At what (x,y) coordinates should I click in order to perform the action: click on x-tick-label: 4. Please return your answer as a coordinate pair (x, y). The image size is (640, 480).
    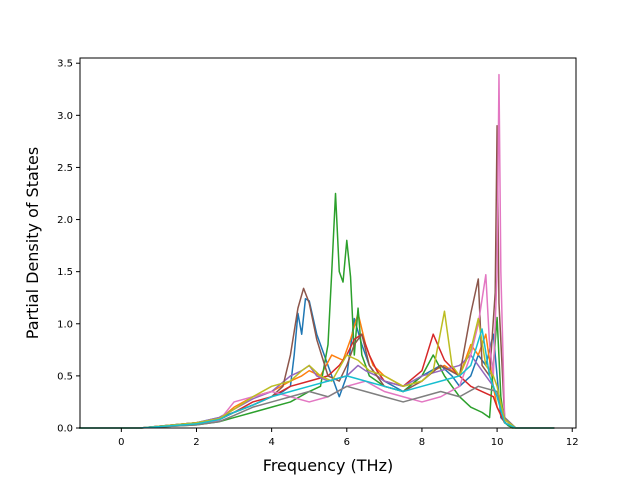
    Looking at the image, I should click on (271, 442).